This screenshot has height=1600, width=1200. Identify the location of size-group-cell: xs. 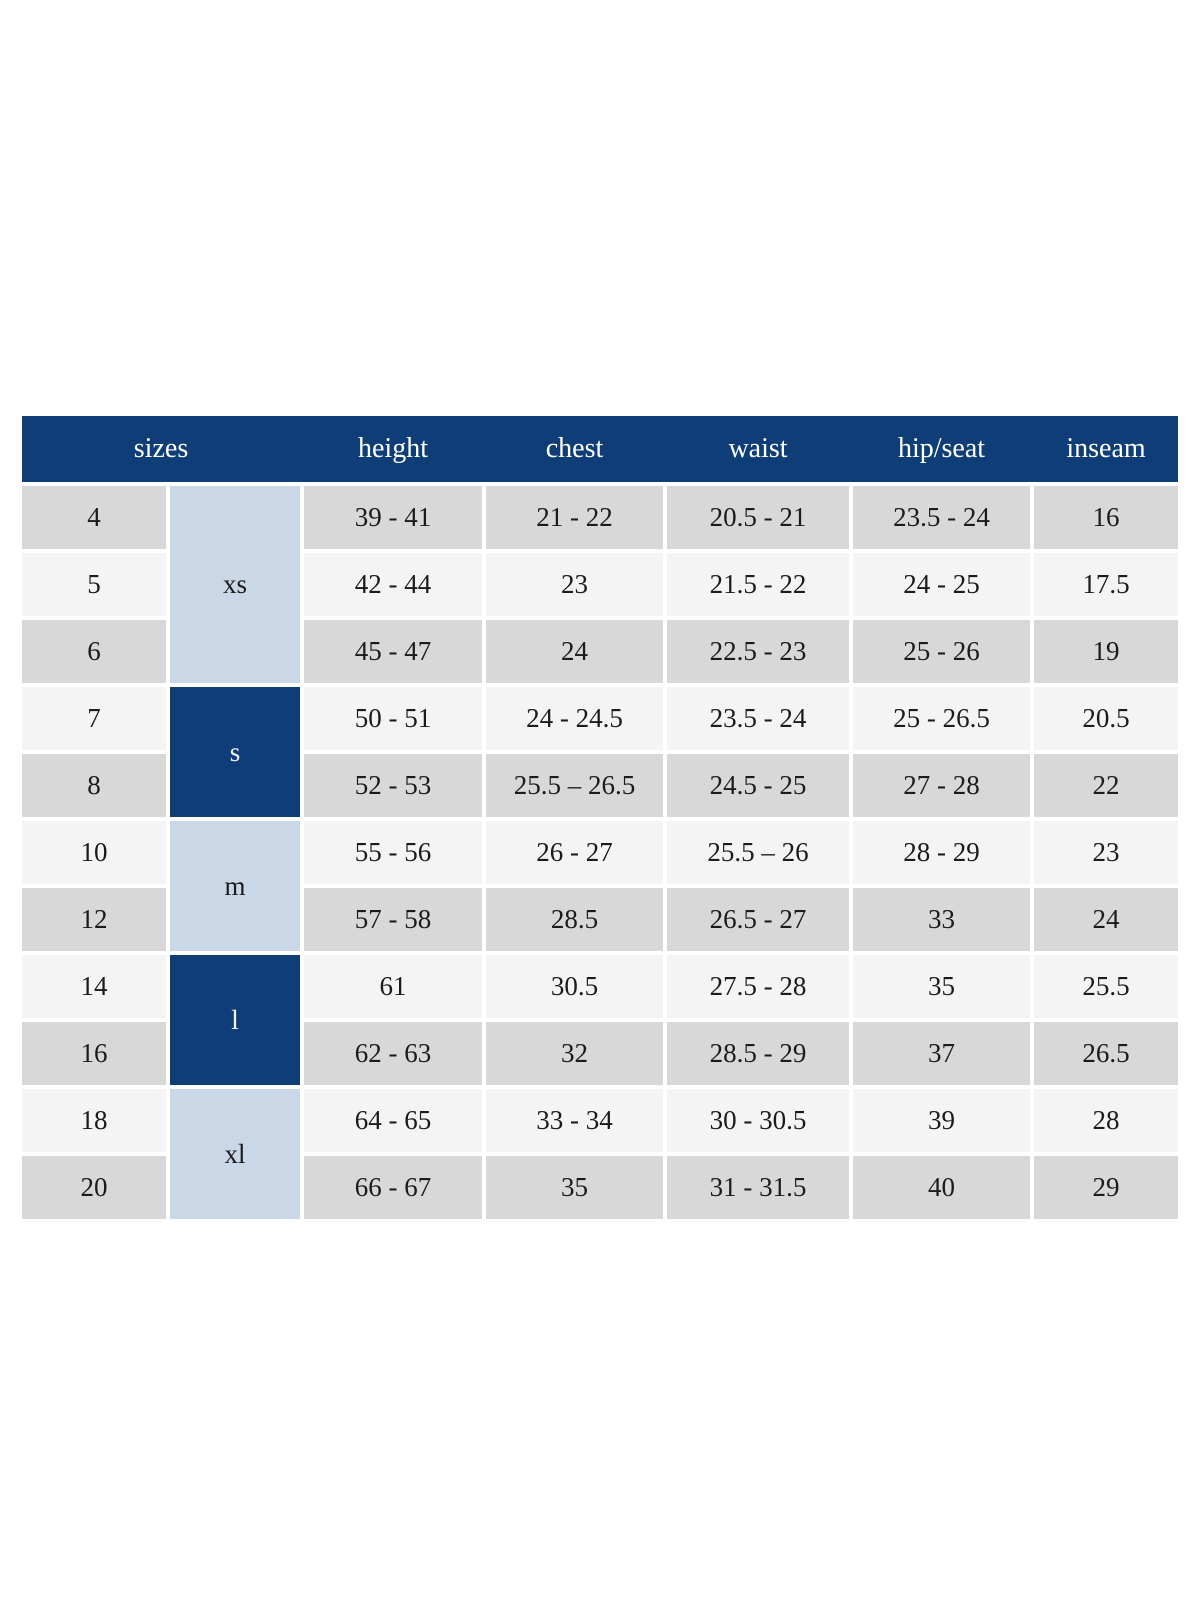
(235, 584).